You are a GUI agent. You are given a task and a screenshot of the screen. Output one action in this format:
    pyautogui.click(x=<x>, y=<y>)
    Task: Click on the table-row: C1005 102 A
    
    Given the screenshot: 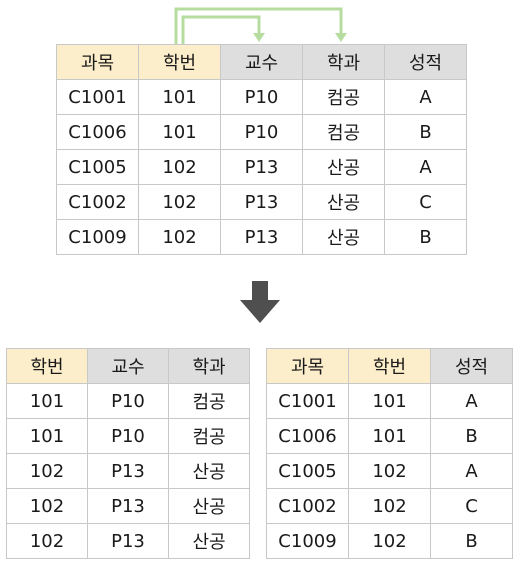 What is the action you would take?
    pyautogui.click(x=389, y=471)
    